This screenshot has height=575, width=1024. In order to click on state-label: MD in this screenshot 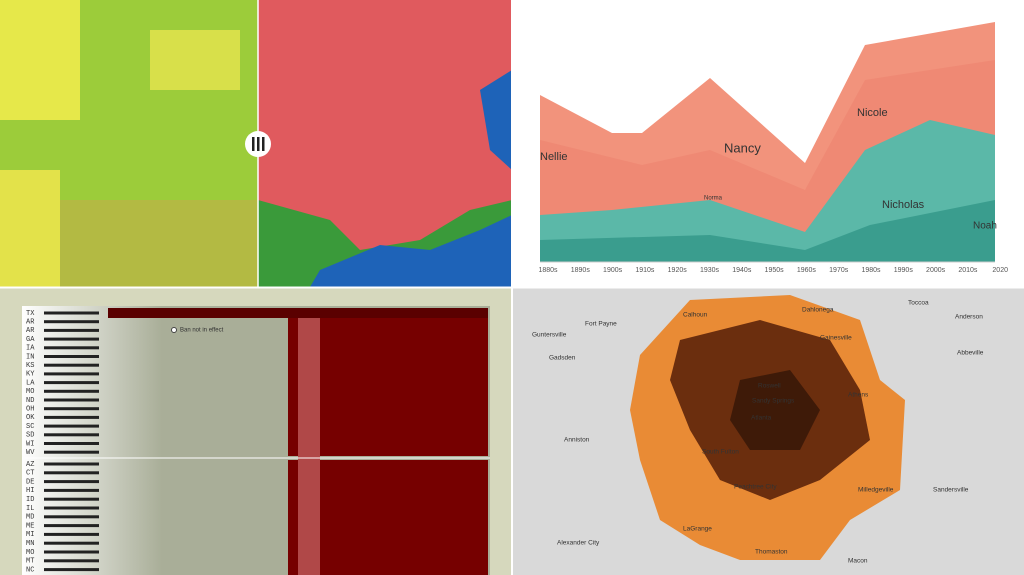, I will do `click(30, 518)`.